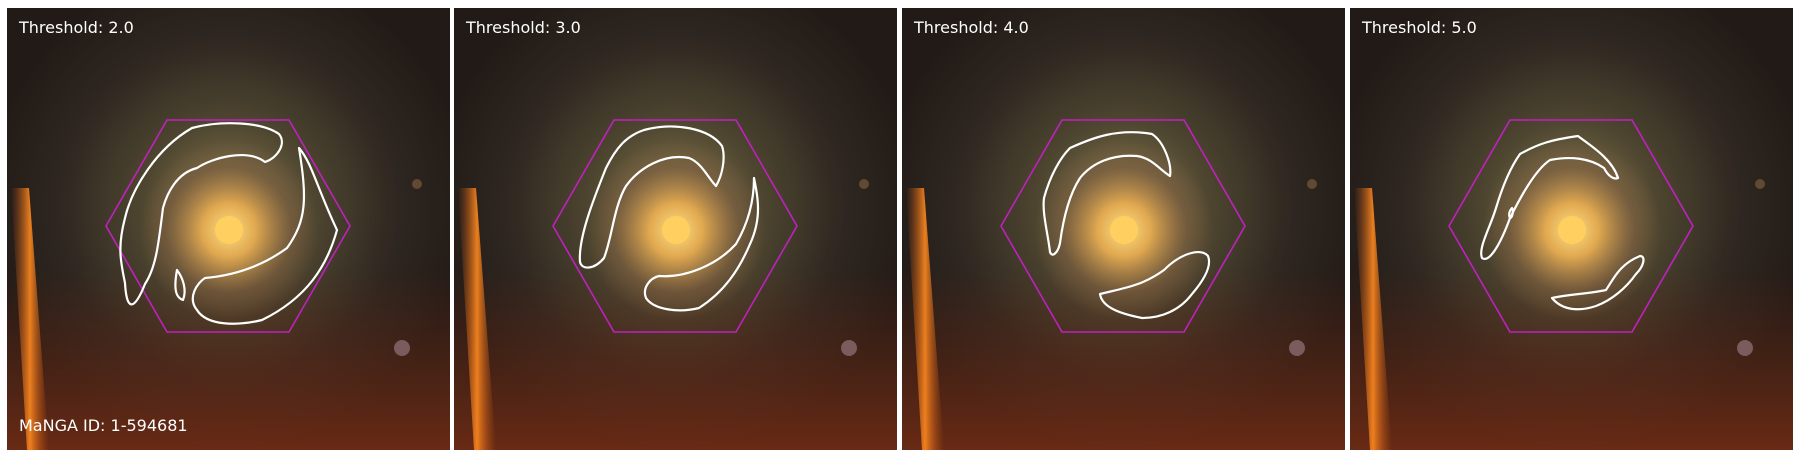 The width and height of the screenshot is (1800, 457). Describe the element at coordinates (971, 27) in the screenshot. I see `threshold-label: Threshold: 4.0` at that location.